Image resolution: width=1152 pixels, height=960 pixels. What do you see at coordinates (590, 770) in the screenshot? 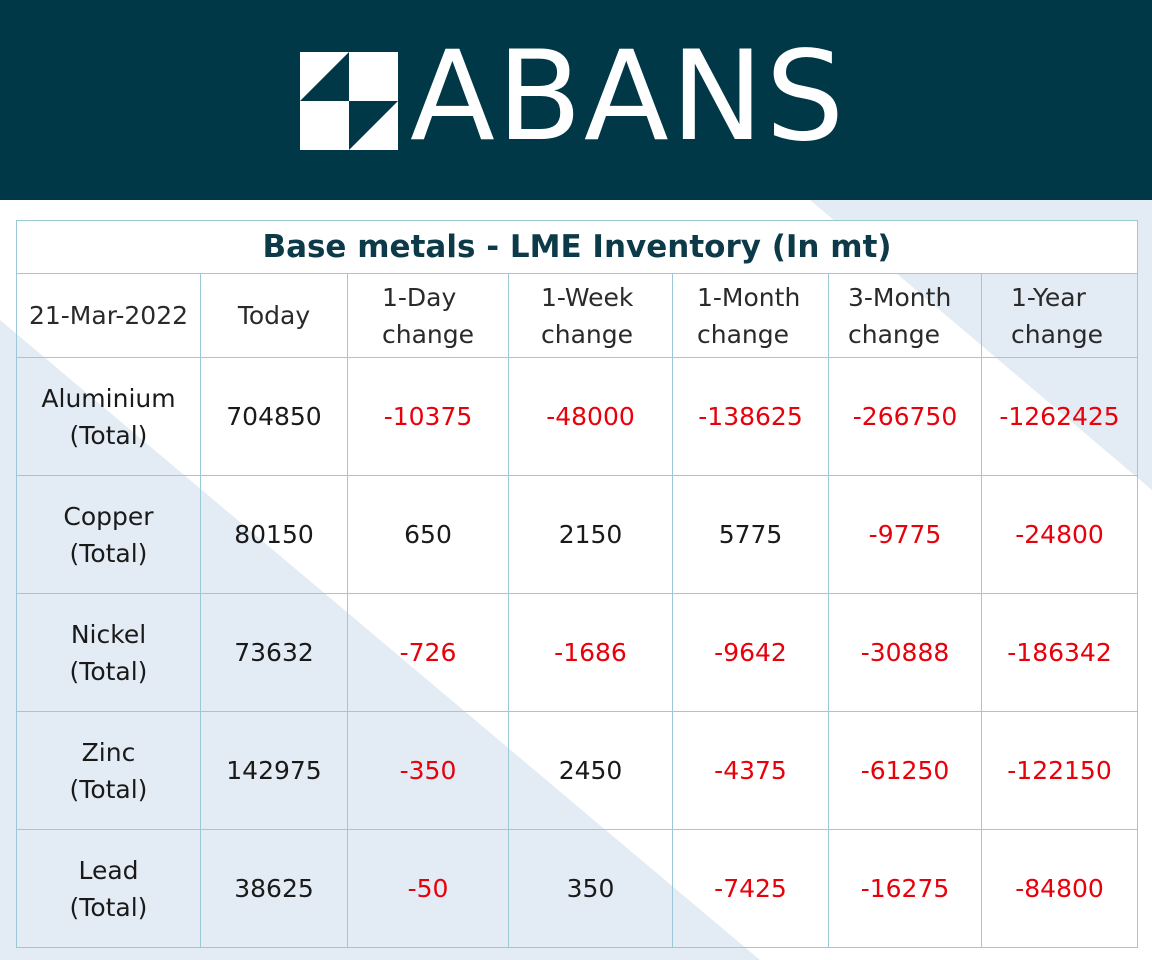
I see `value-cell: 2450` at bounding box center [590, 770].